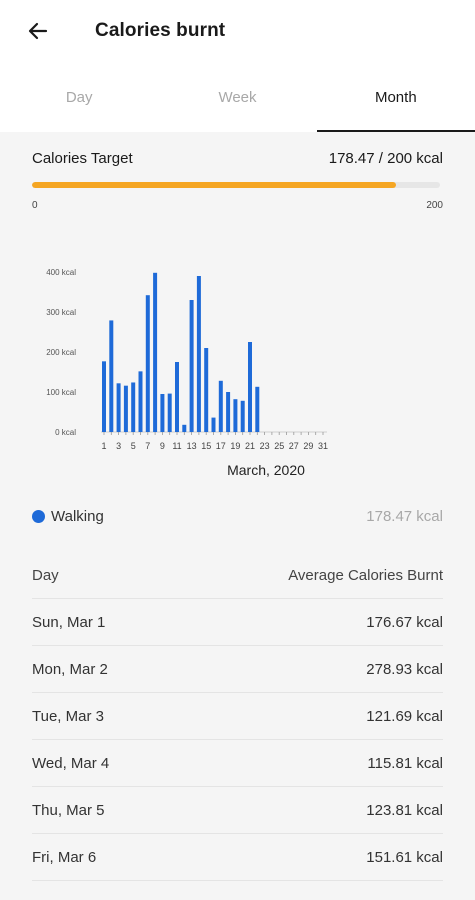 This screenshot has width=475, height=900. Describe the element at coordinates (118, 446) in the screenshot. I see `x-tick-label: 3` at that location.